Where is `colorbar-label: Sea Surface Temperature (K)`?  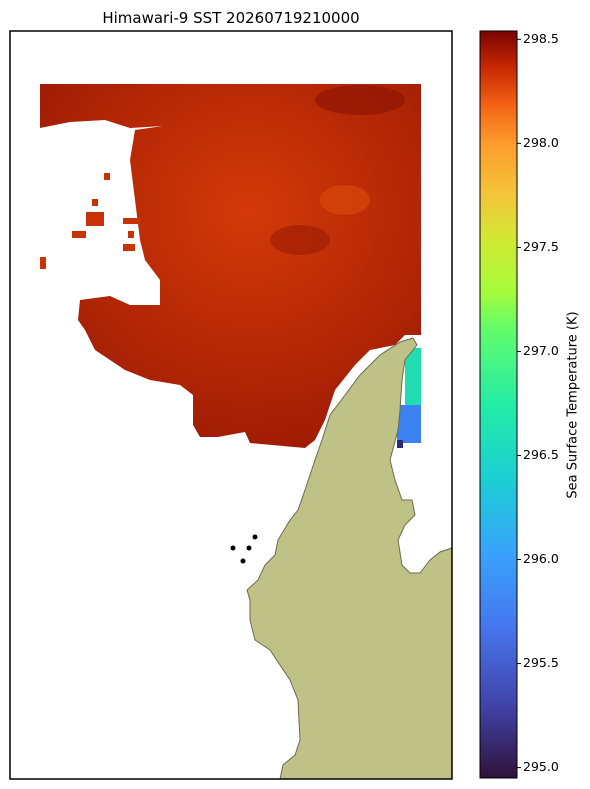
colorbar-label: Sea Surface Temperature (K) is located at coordinates (573, 404).